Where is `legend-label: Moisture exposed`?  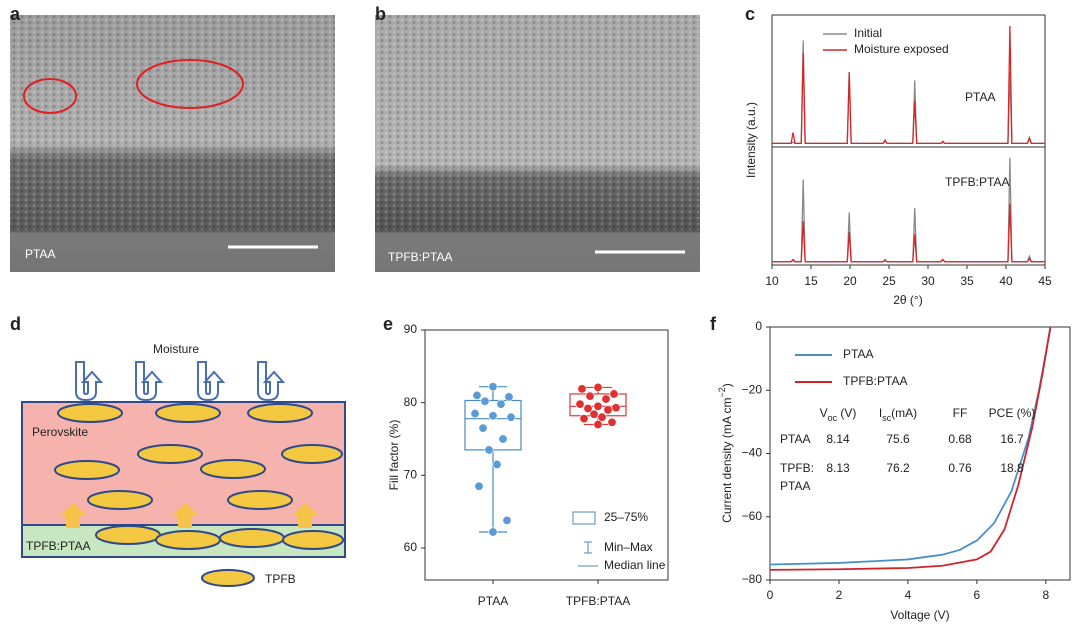 legend-label: Moisture exposed is located at coordinates (901, 49).